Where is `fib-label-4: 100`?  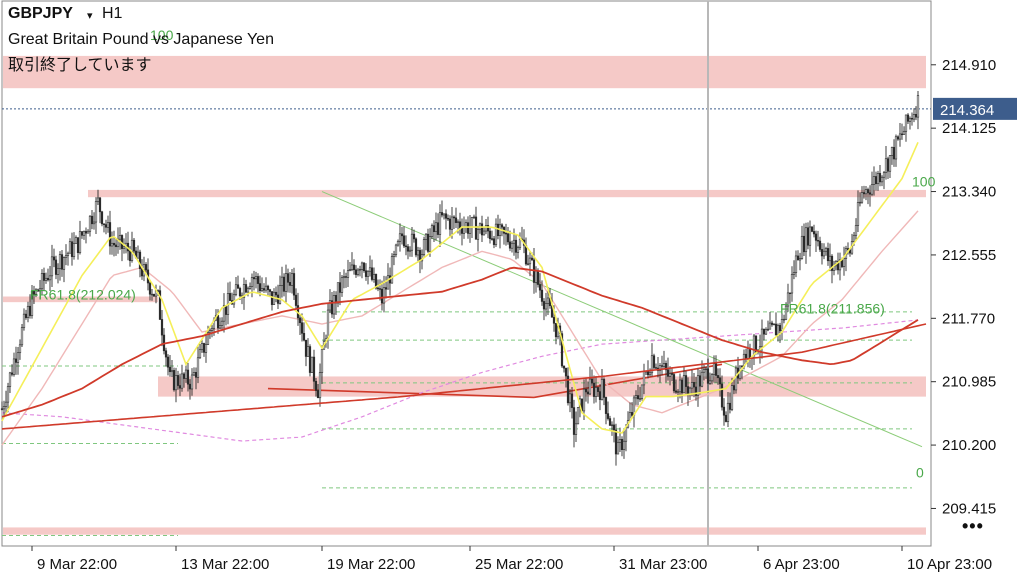 fib-label-4: 100 is located at coordinates (162, 35).